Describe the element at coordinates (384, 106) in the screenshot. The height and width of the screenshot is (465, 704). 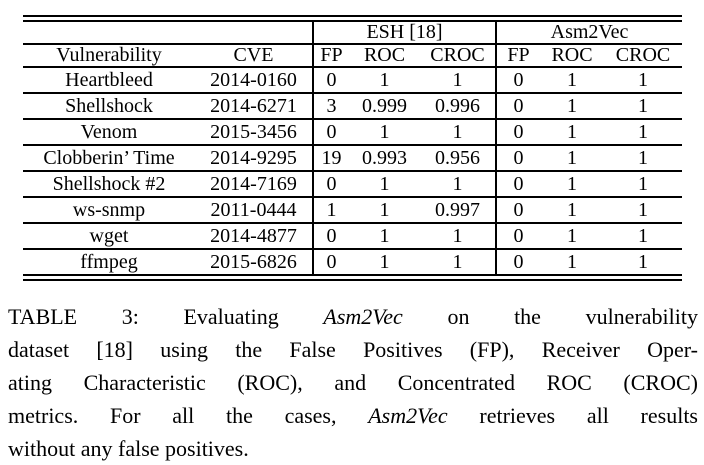
I see `cell-esh-roc: 0.999` at that location.